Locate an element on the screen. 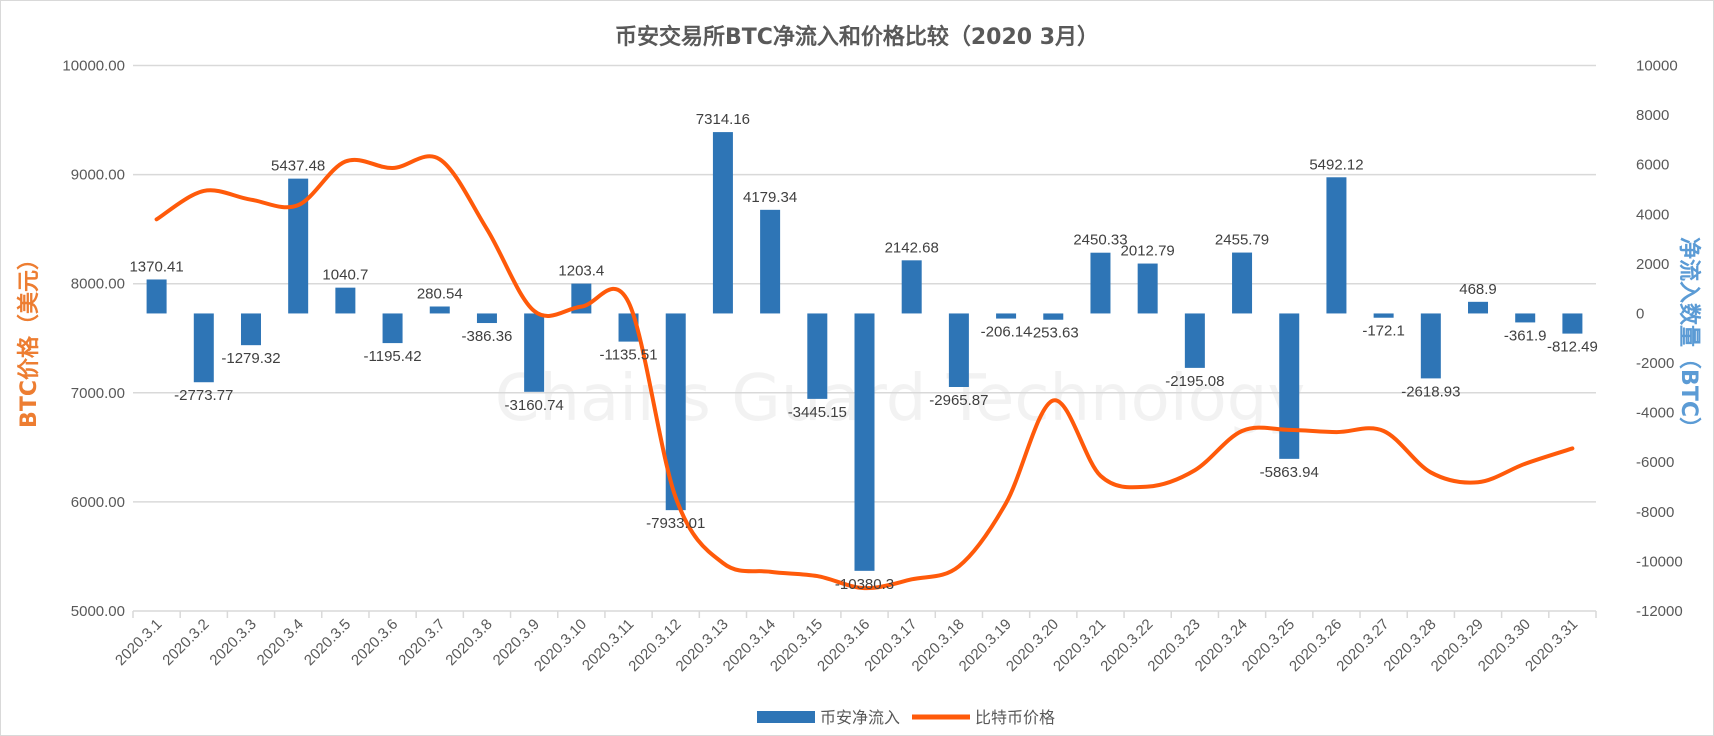 This screenshot has width=1714, height=736. data-label: -1195.42 is located at coordinates (393, 356).